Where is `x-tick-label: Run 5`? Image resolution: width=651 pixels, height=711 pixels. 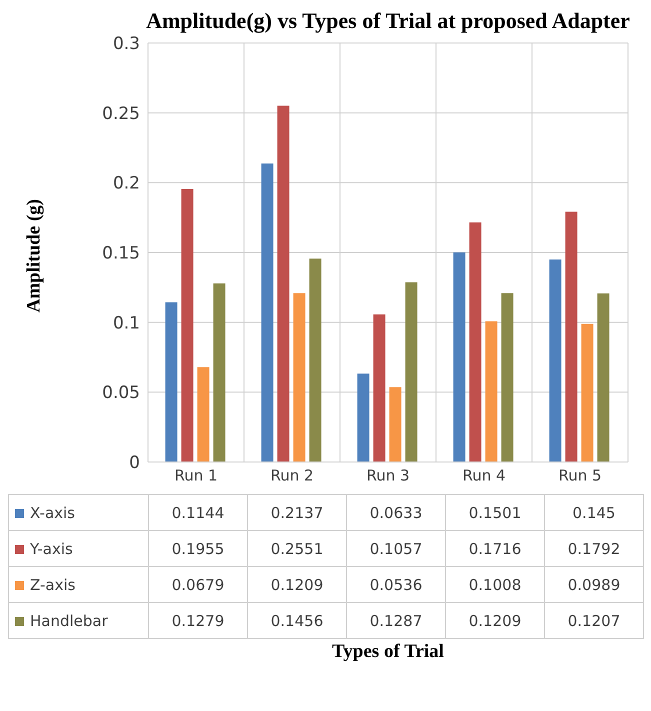 x-tick-label: Run 5 is located at coordinates (580, 475).